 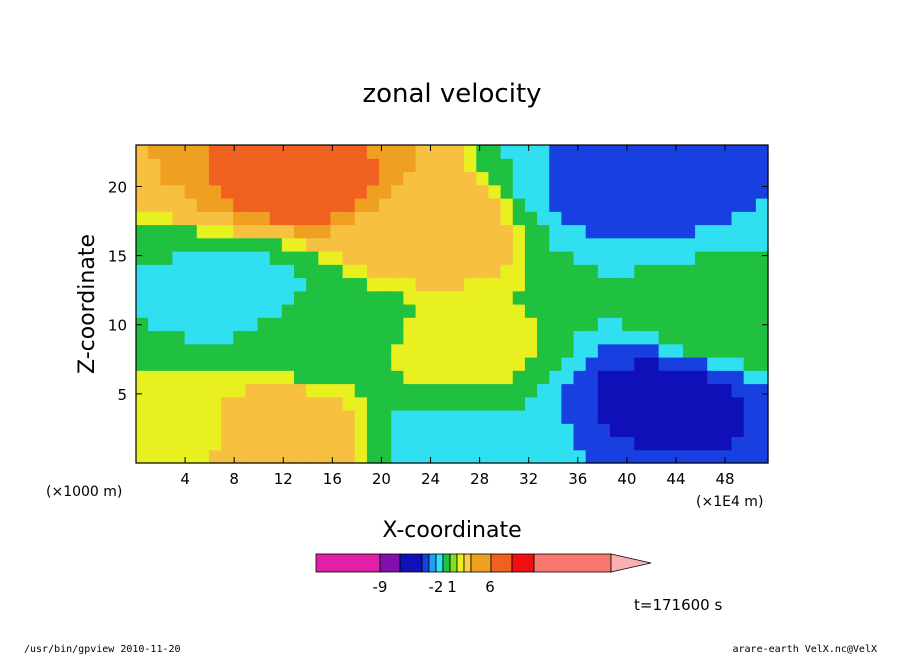 I want to click on y-unit-label: (×1000 m), so click(x=84, y=492).